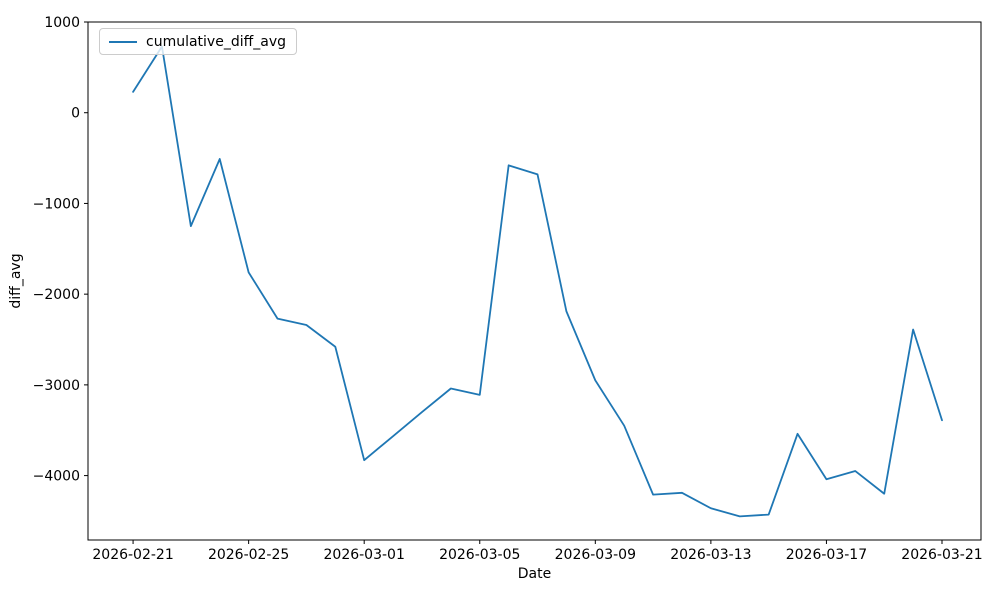 This screenshot has height=600, width=1000. Describe the element at coordinates (56, 204) in the screenshot. I see `y-tick-label: −1000` at that location.